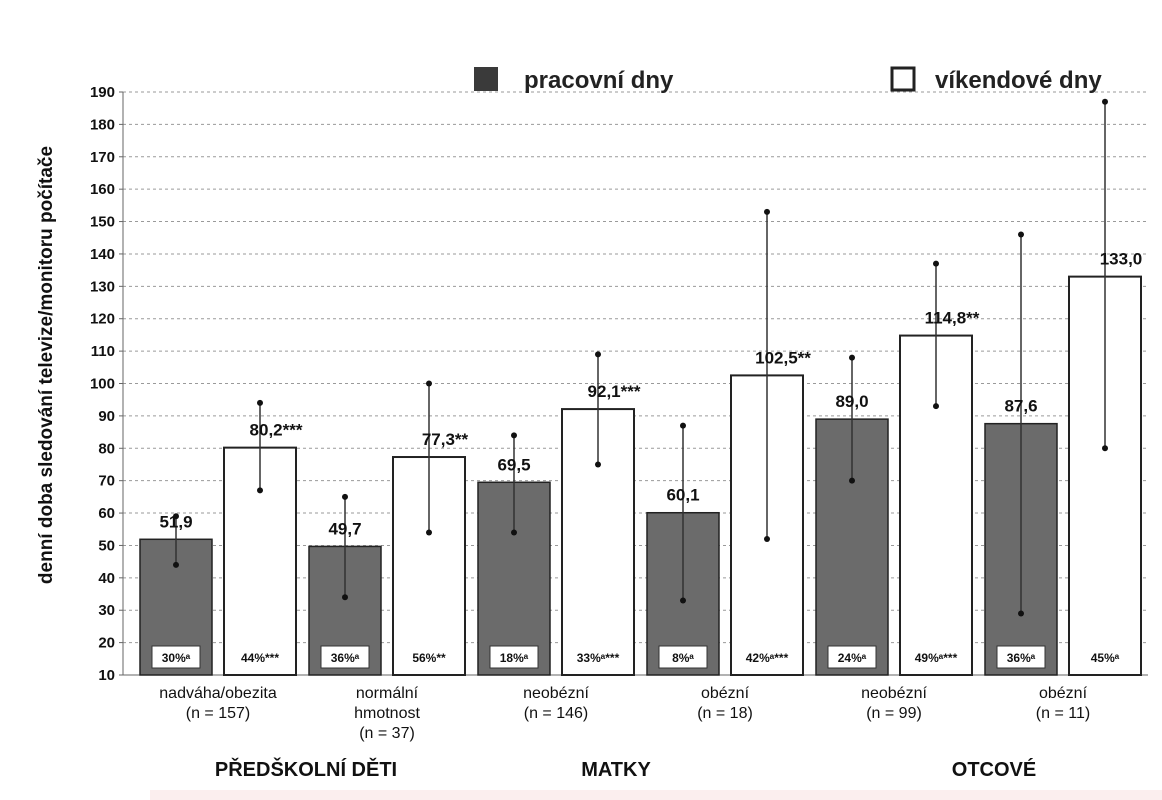 The image size is (1162, 800). What do you see at coordinates (106, 578) in the screenshot?
I see `y-tick-label: 40` at bounding box center [106, 578].